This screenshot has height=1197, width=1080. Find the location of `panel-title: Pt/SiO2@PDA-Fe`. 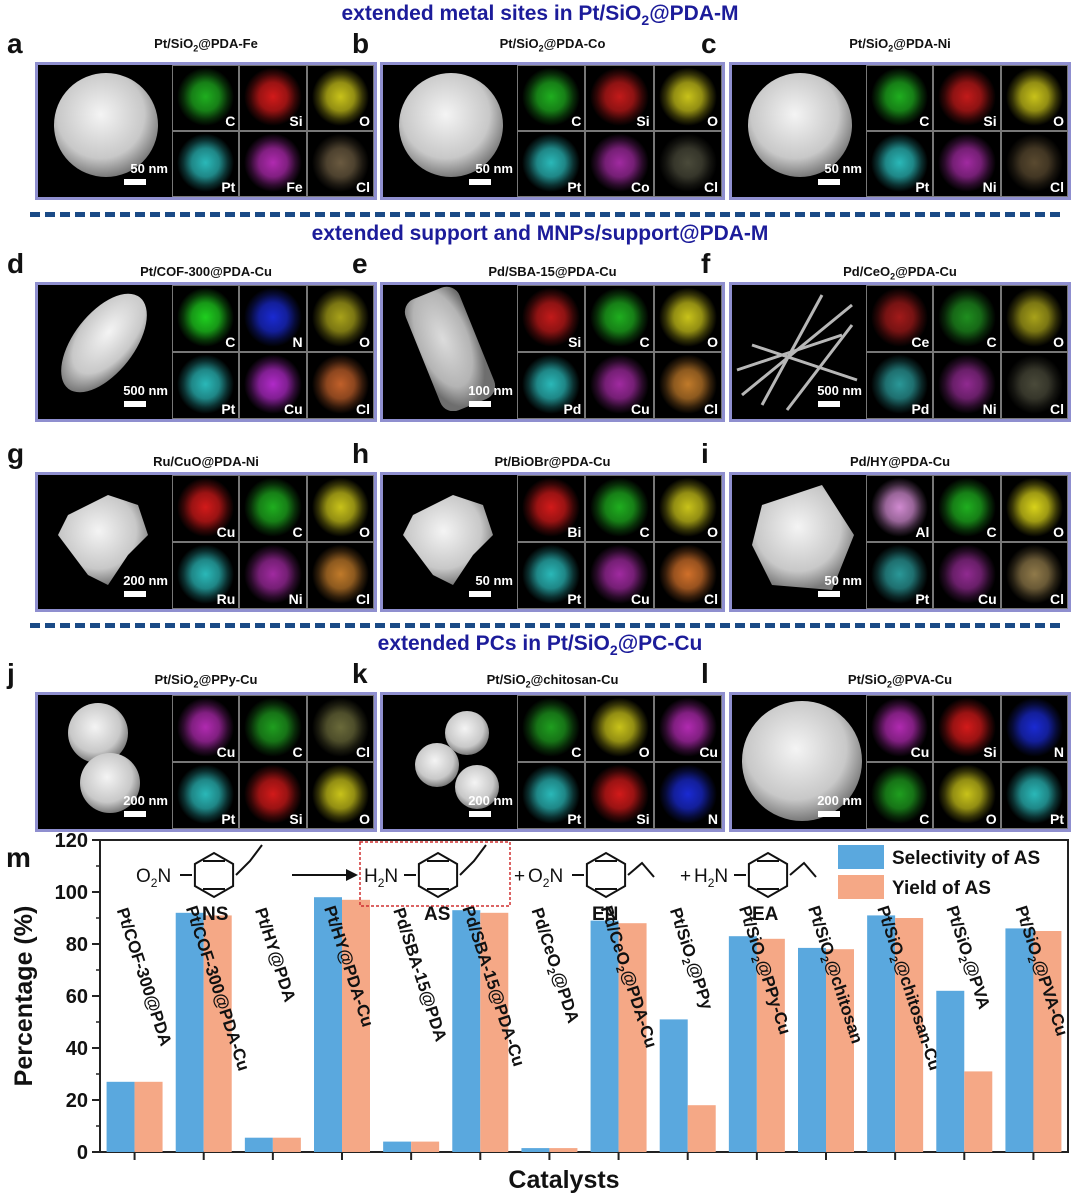

panel-title: Pt/SiO2@PDA-Fe is located at coordinates (206, 45).